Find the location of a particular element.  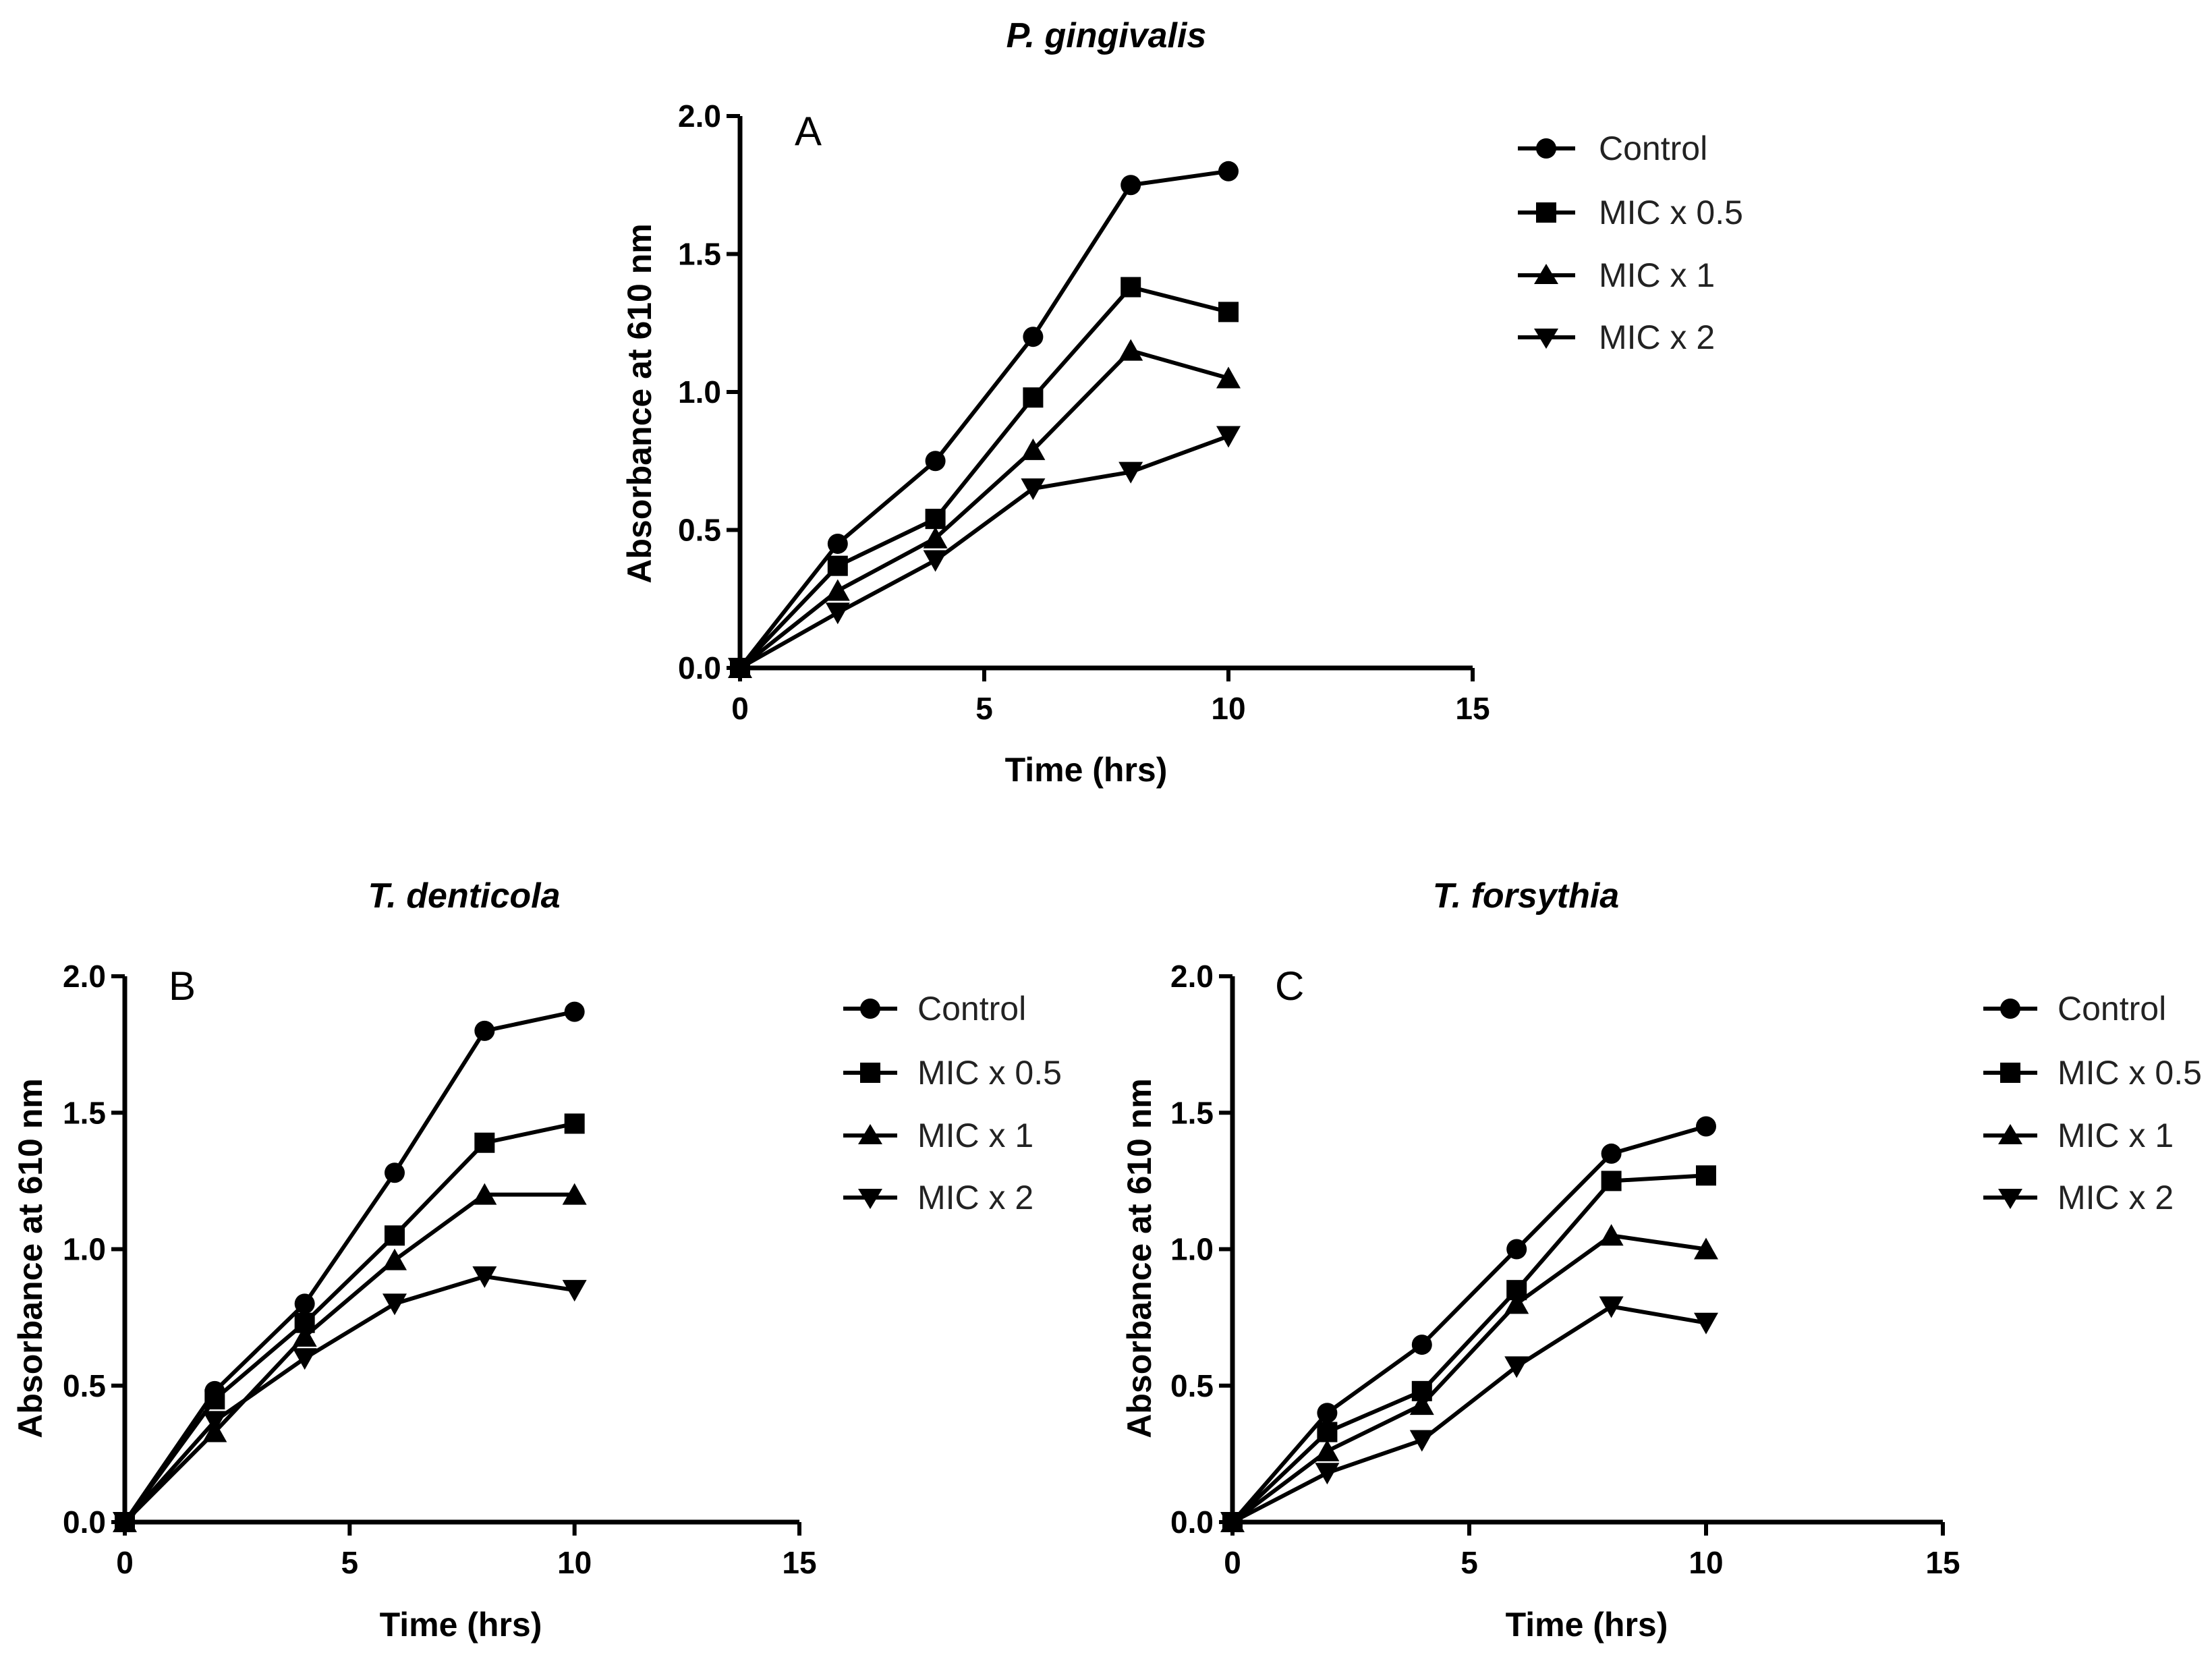

panel-b-x-tick-label: 0 is located at coordinates (125, 1562).